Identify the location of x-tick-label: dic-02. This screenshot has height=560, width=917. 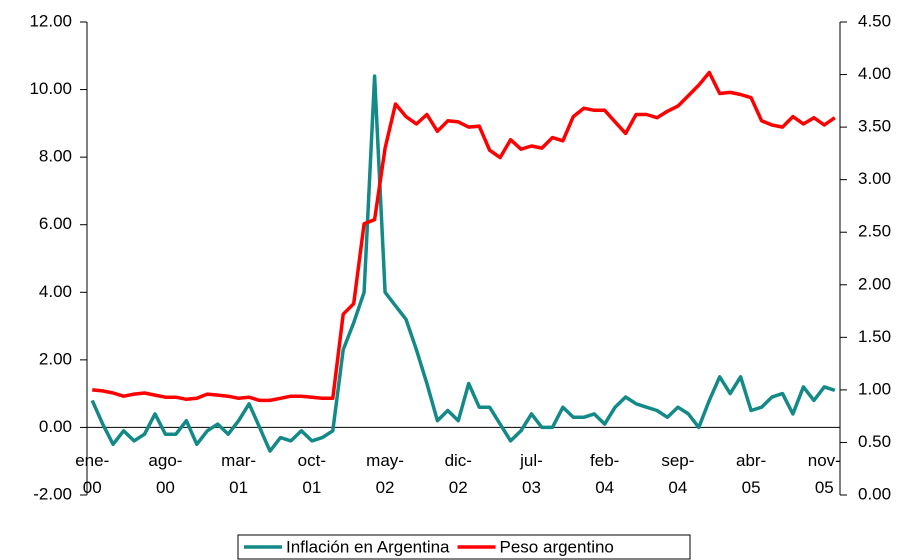
(458, 474).